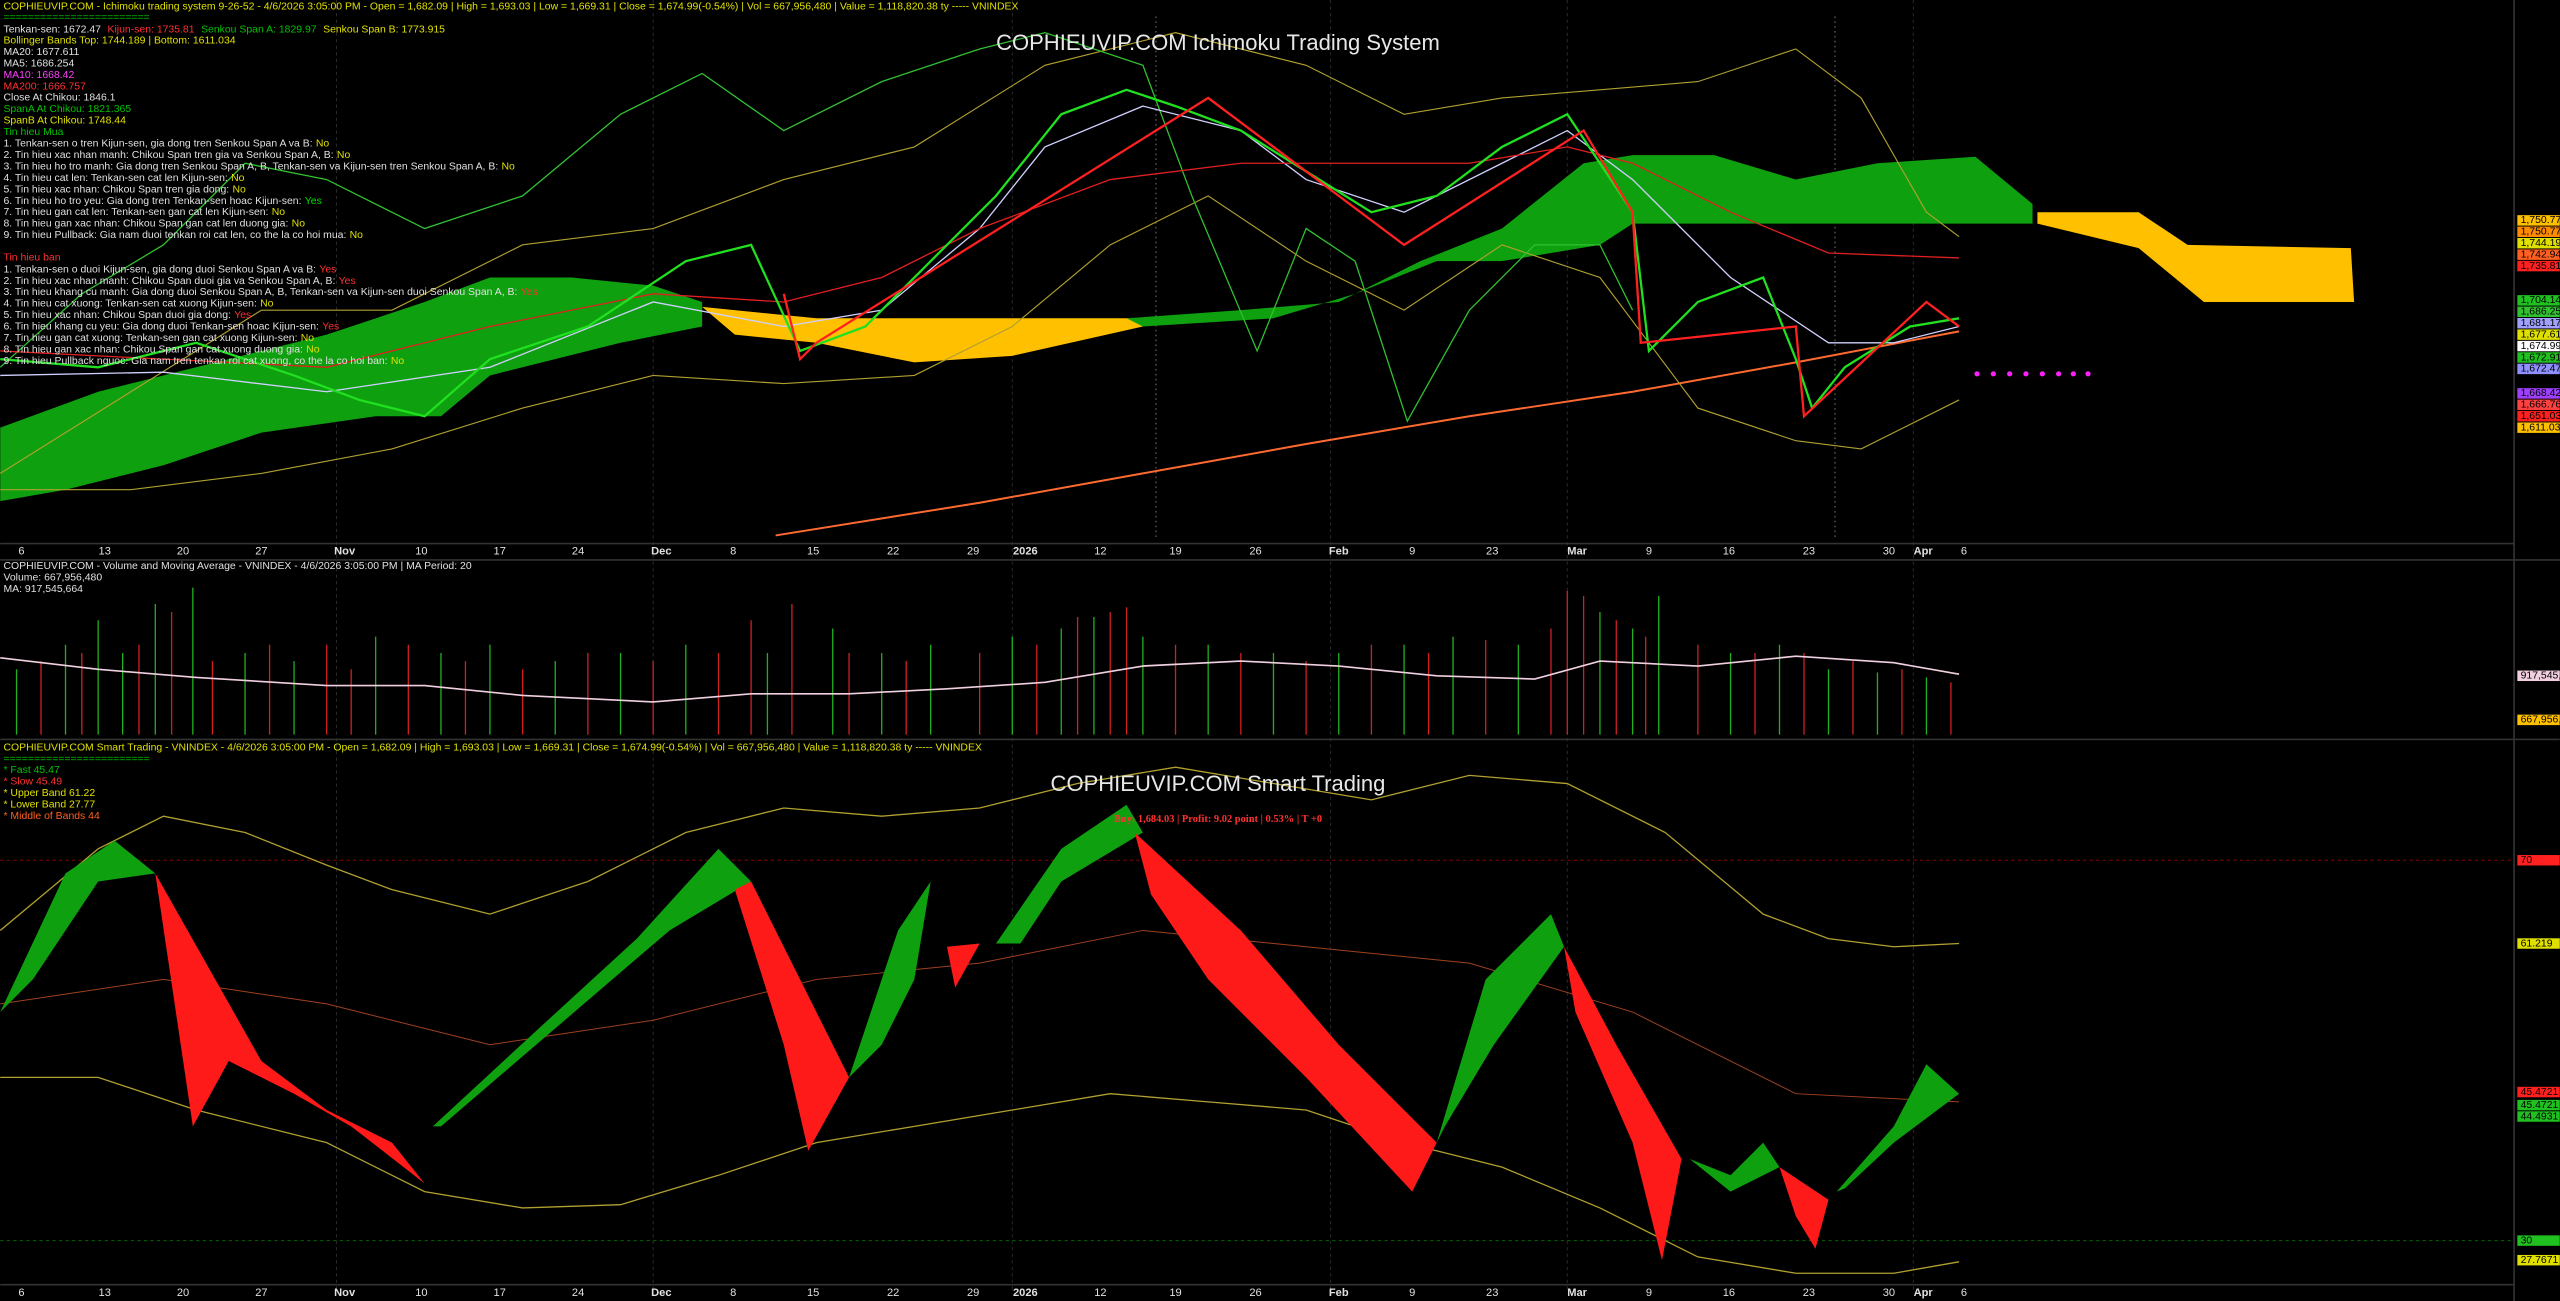  Describe the element at coordinates (43, 589) in the screenshot. I see `ma-label: MA: 917,545,664` at that location.